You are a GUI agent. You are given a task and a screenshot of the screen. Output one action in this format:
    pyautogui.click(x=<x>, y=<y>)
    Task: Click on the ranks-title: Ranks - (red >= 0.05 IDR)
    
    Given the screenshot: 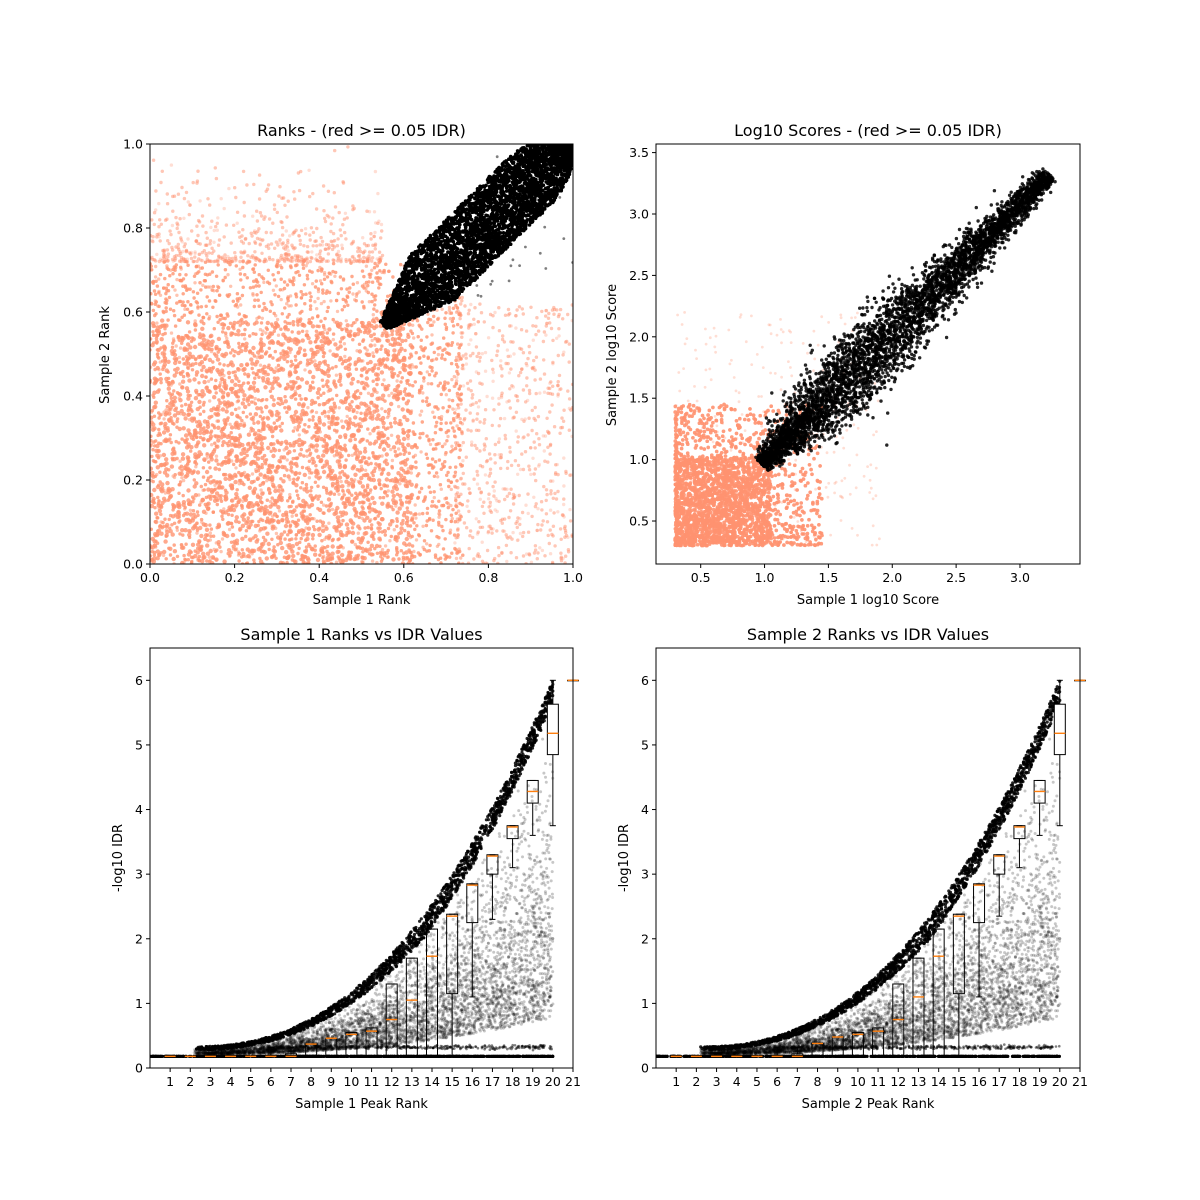 What is the action you would take?
    pyautogui.click(x=361, y=130)
    